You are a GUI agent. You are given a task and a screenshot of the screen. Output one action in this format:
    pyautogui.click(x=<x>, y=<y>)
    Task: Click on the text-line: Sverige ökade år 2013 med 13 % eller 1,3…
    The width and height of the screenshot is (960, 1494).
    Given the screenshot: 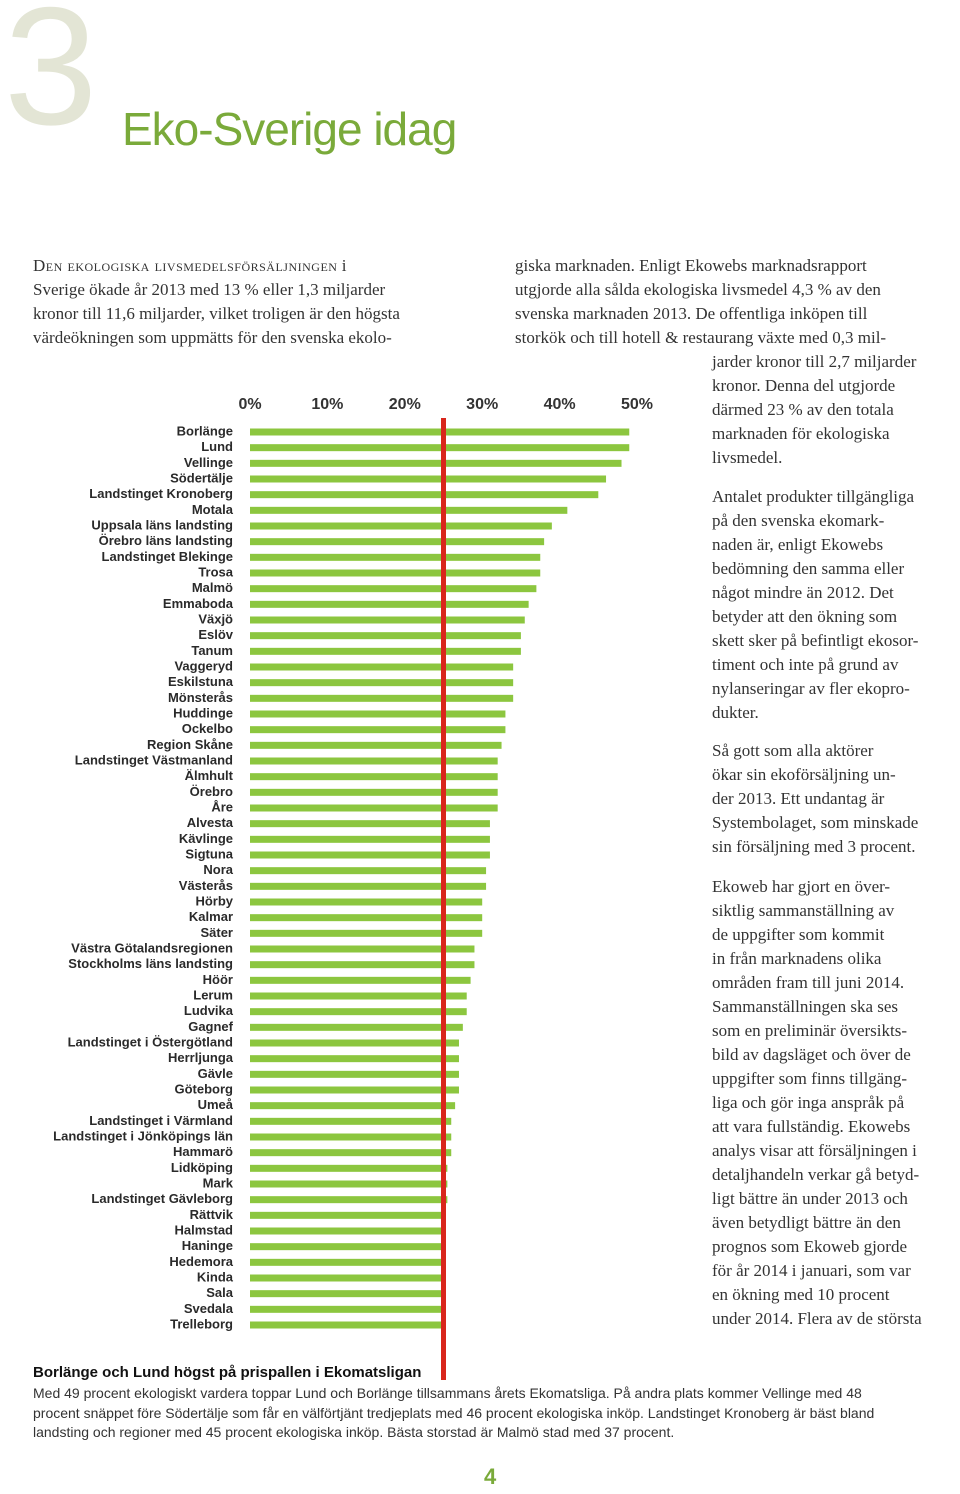 What is the action you would take?
    pyautogui.click(x=209, y=289)
    